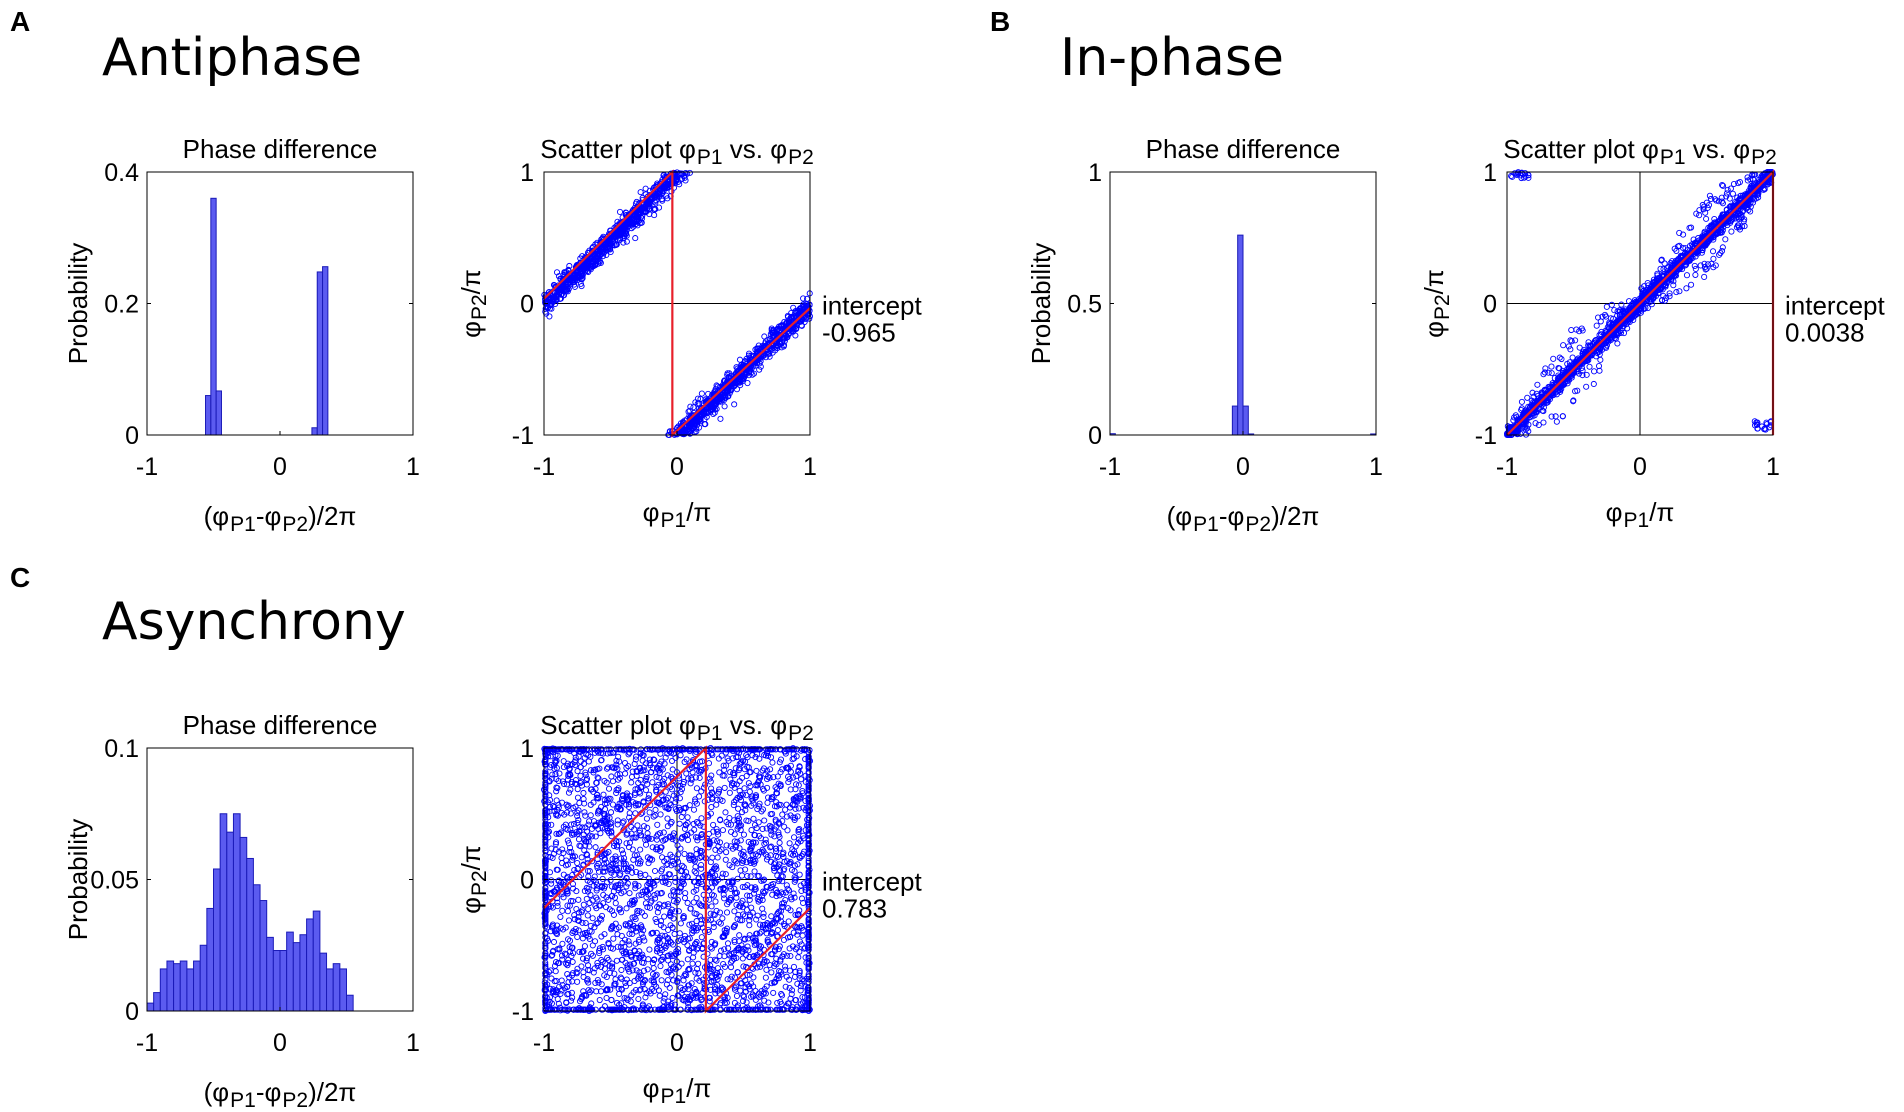  What do you see at coordinates (1640, 467) in the screenshot?
I see `x-tick-label: 0` at bounding box center [1640, 467].